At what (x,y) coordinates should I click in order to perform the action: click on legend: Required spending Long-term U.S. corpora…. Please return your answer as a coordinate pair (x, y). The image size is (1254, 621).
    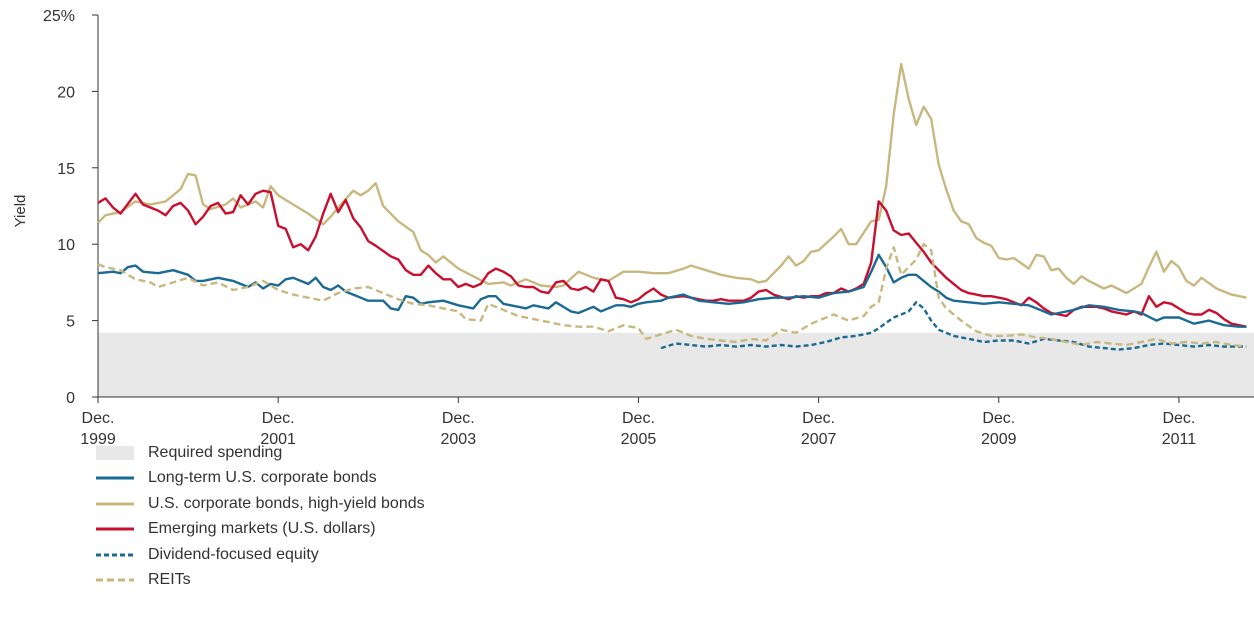
    Looking at the image, I should click on (260, 516).